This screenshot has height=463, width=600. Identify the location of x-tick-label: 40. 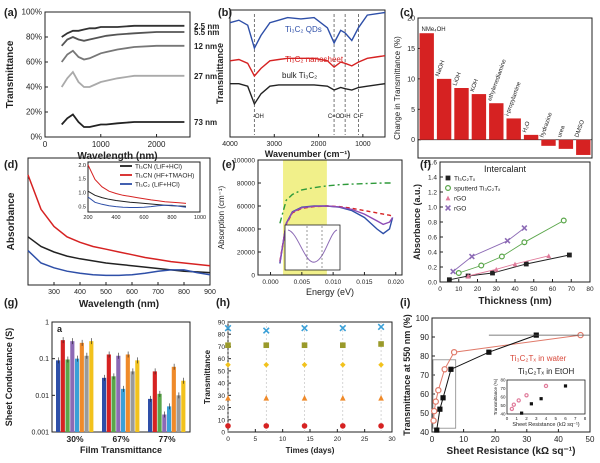
(558, 439).